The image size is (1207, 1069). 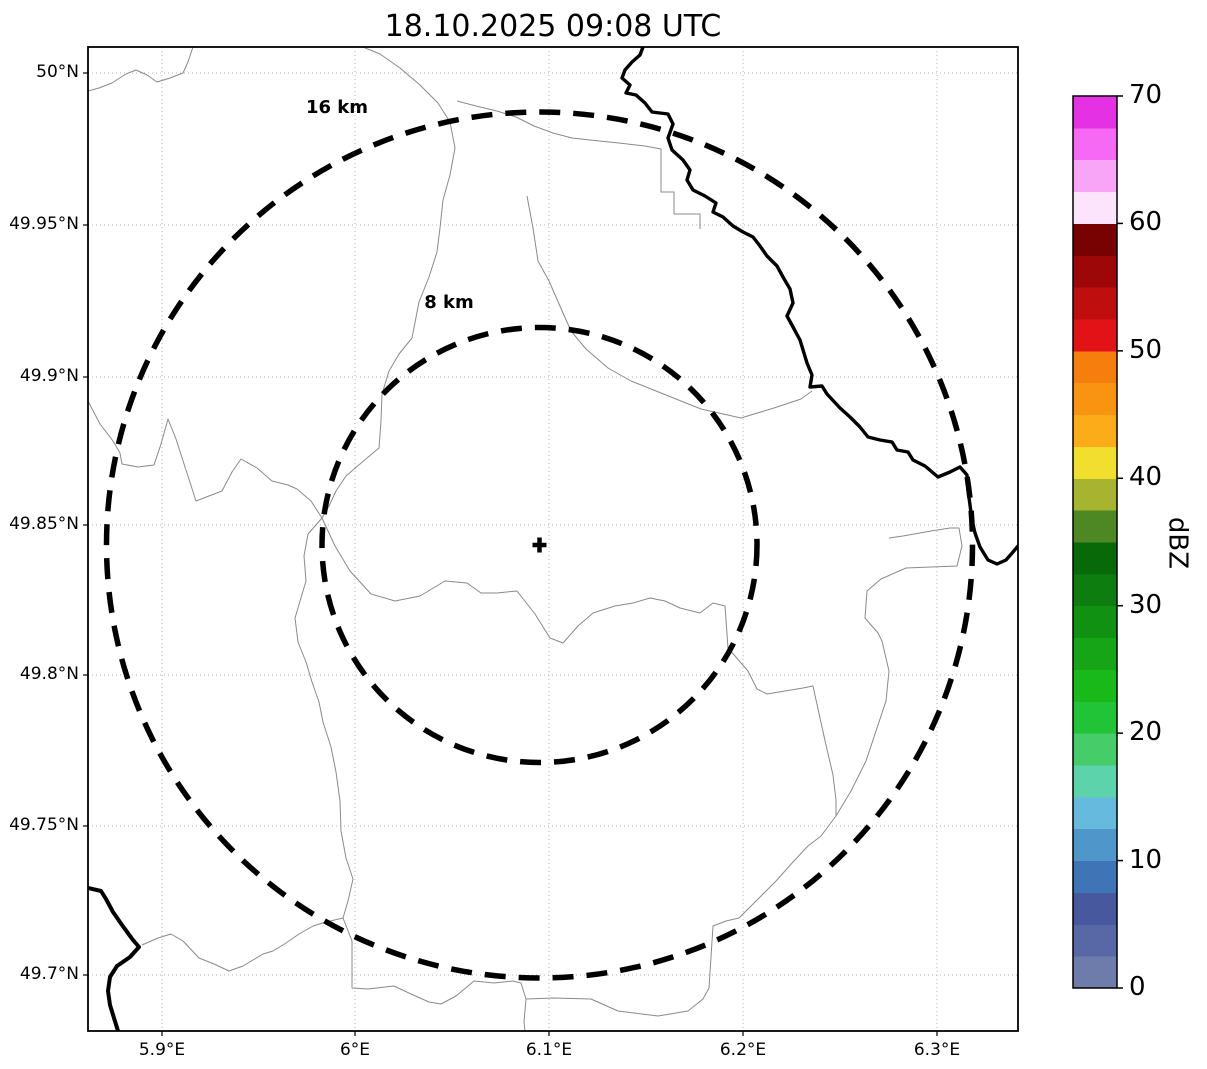 I want to click on colorbar-unit-label: dBZ, so click(x=1177, y=543).